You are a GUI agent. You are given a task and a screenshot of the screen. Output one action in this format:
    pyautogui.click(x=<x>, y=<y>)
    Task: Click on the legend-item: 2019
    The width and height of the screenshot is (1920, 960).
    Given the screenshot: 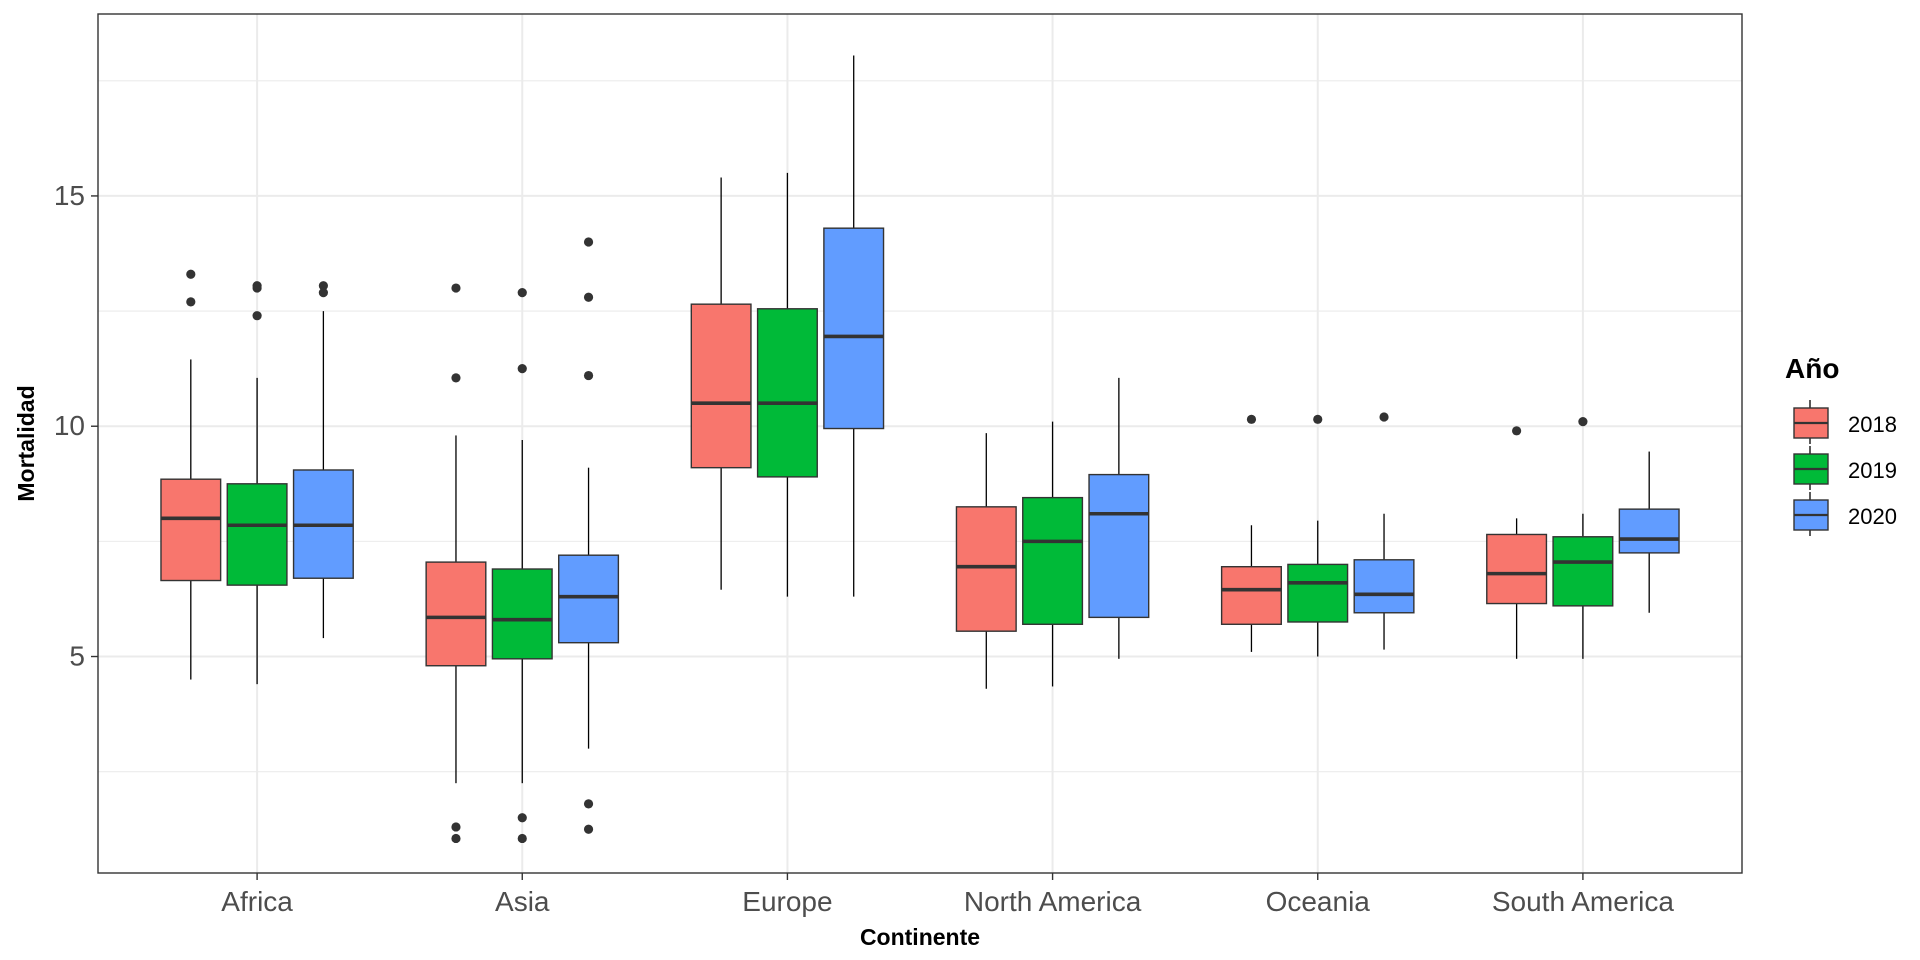 What is the action you would take?
    pyautogui.click(x=1845, y=468)
    